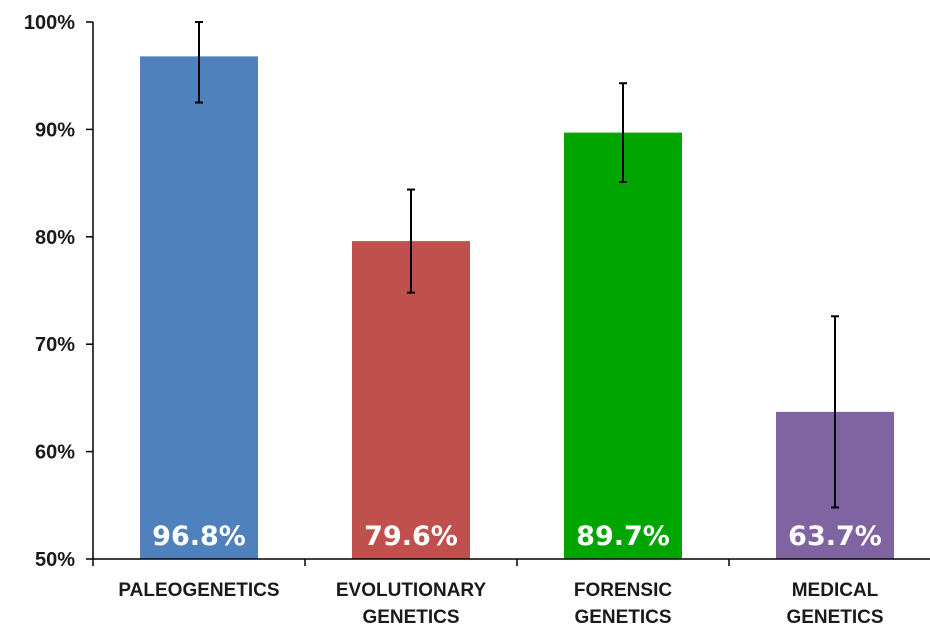 The height and width of the screenshot is (626, 930). I want to click on y-tick-label: 60%, so click(55, 453).